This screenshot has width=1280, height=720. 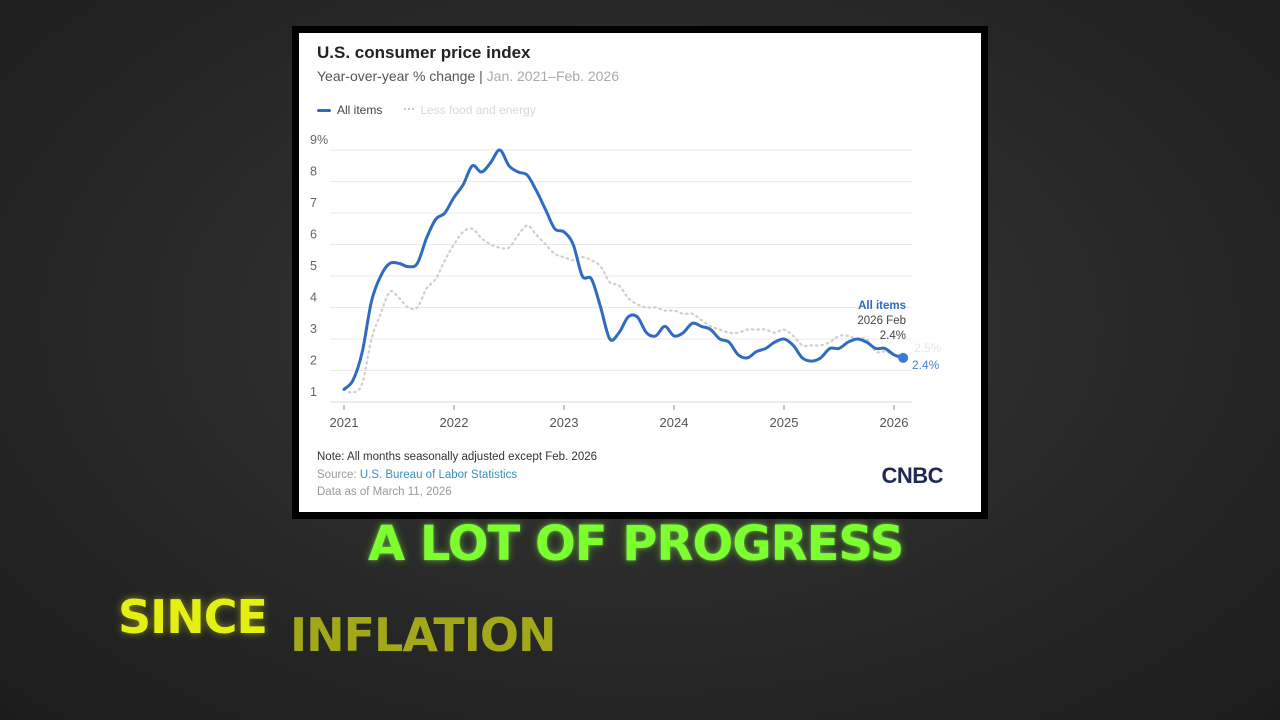 I want to click on cnbc-logo: CNBC, so click(x=912, y=476).